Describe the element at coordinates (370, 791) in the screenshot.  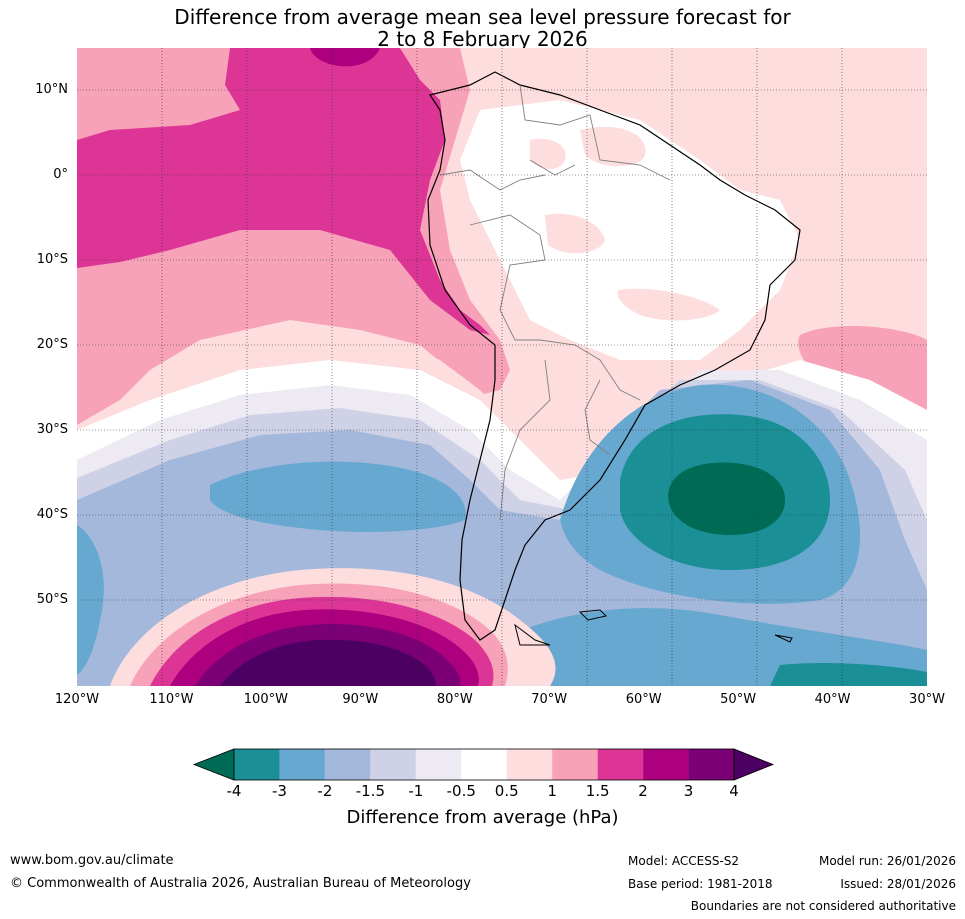
I see `colorbar-tick-label: -1.5` at that location.